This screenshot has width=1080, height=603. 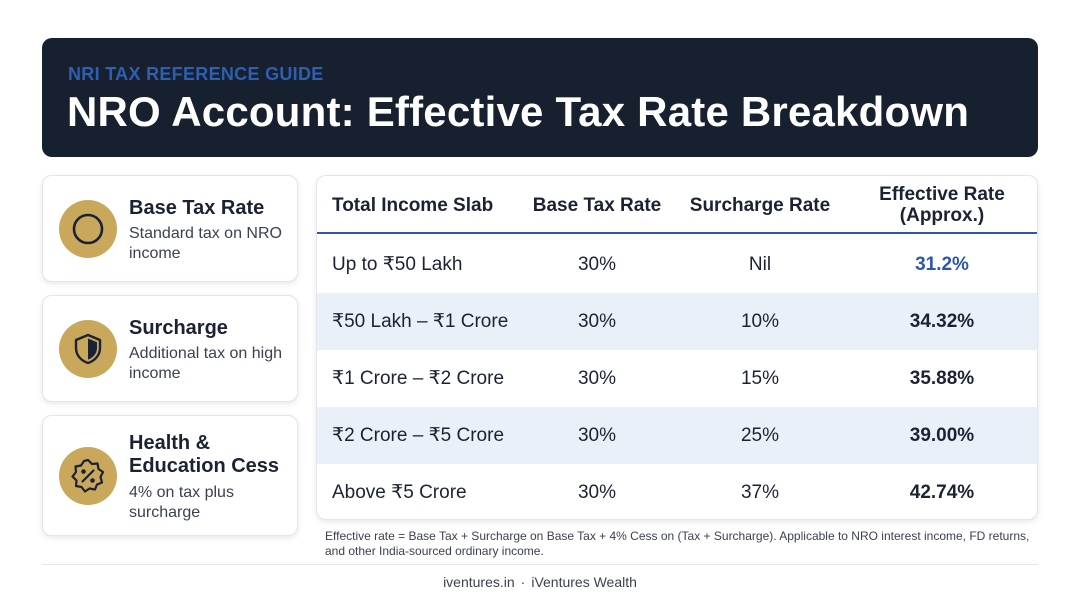 What do you see at coordinates (942, 378) in the screenshot?
I see `cell-effective-rate: 35.88%` at bounding box center [942, 378].